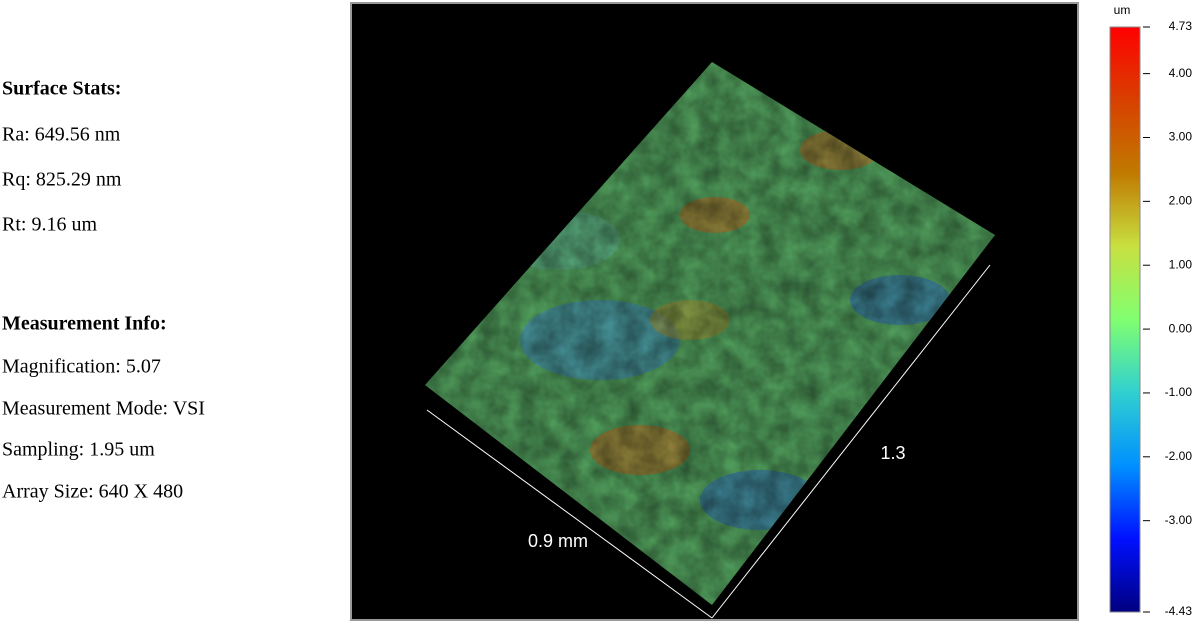 This screenshot has width=1197, height=623. What do you see at coordinates (1181, 73) in the screenshot?
I see `colorbar-tick-label: 4.00` at bounding box center [1181, 73].